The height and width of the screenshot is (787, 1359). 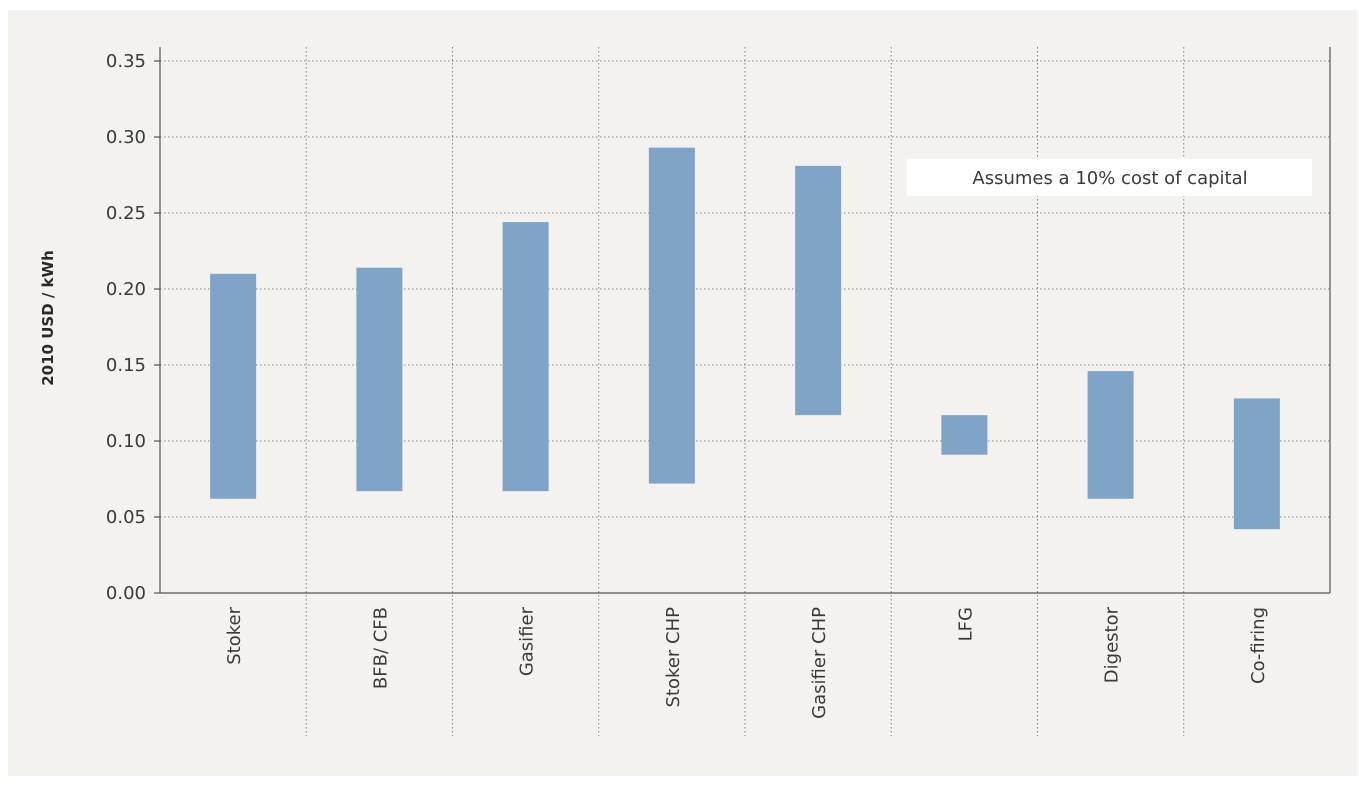 I want to click on y-tick-label: 0.15, so click(x=126, y=365).